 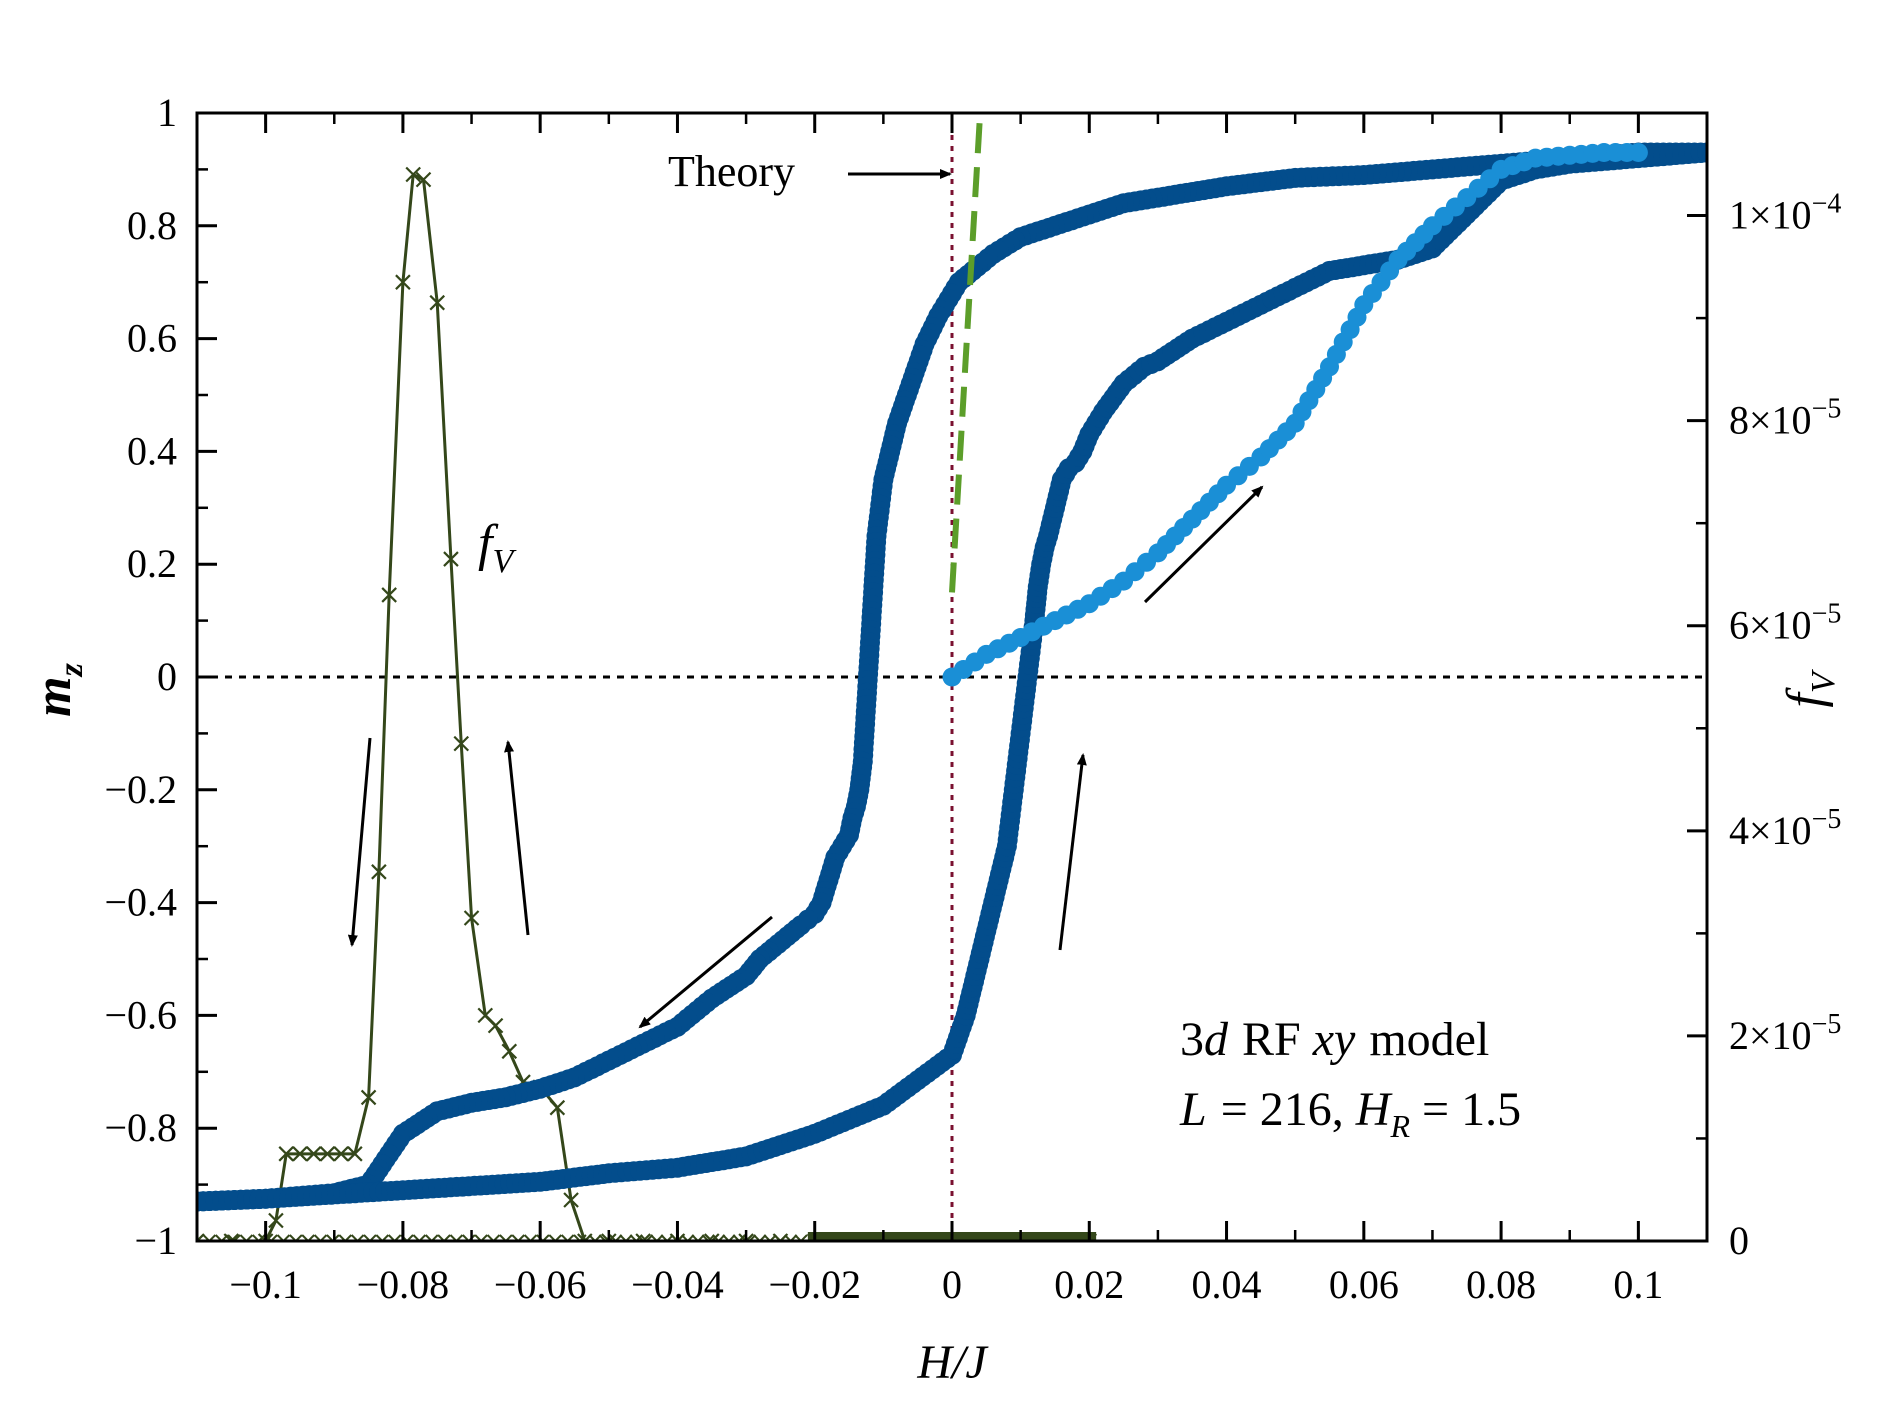 What do you see at coordinates (731, 171) in the screenshot?
I see `theory-label: Theory` at bounding box center [731, 171].